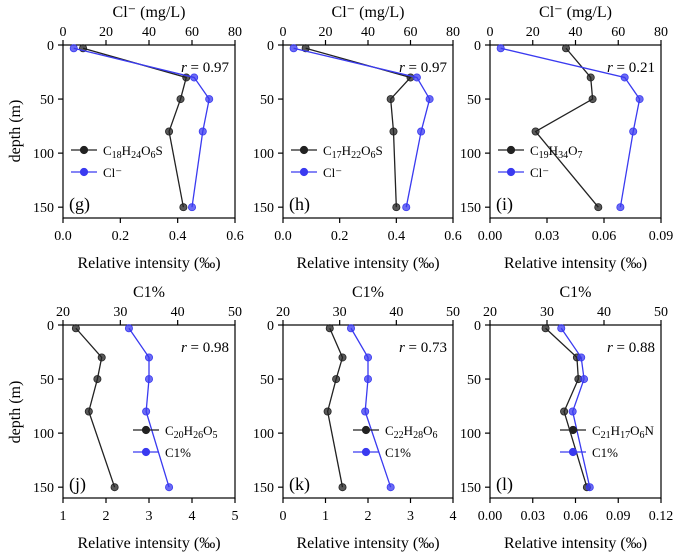  I want to click on top-axis-title: Cl⁻ (mg/L), so click(575, 12).